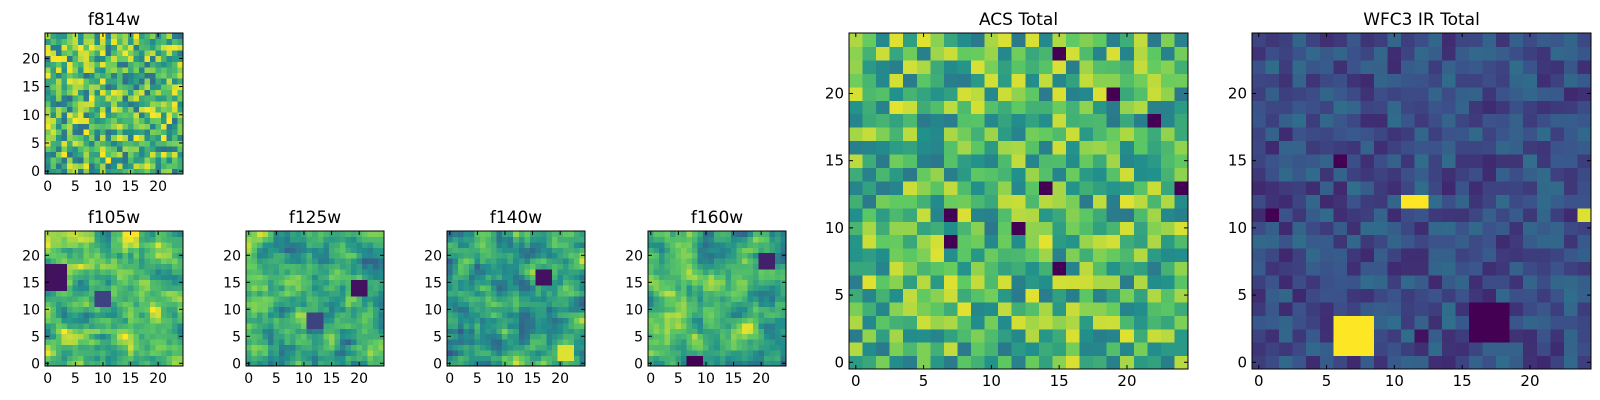  Describe the element at coordinates (158, 187) in the screenshot. I see `x-tick-label: 20` at that location.